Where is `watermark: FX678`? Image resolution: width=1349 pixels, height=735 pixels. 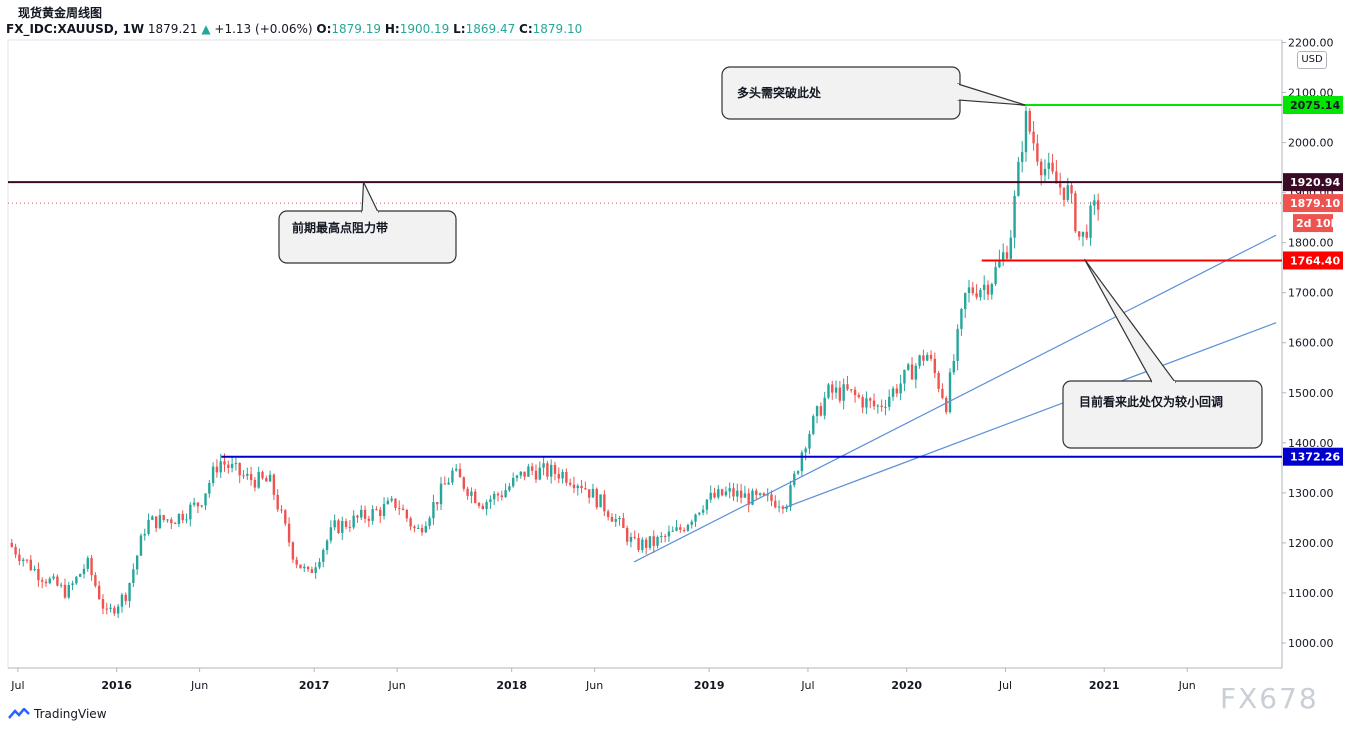 watermark: FX678 is located at coordinates (1269, 698).